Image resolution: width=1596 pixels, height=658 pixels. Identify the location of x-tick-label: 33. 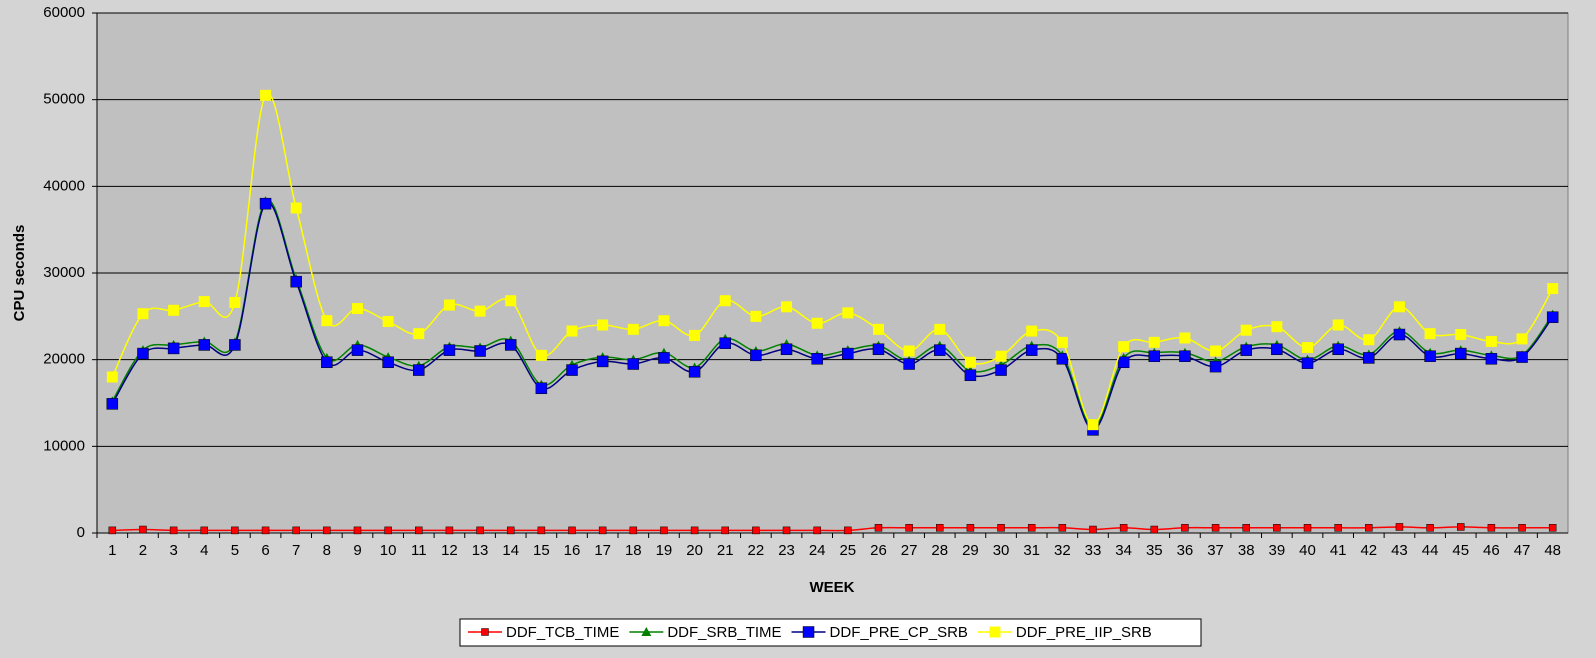
(1093, 550).